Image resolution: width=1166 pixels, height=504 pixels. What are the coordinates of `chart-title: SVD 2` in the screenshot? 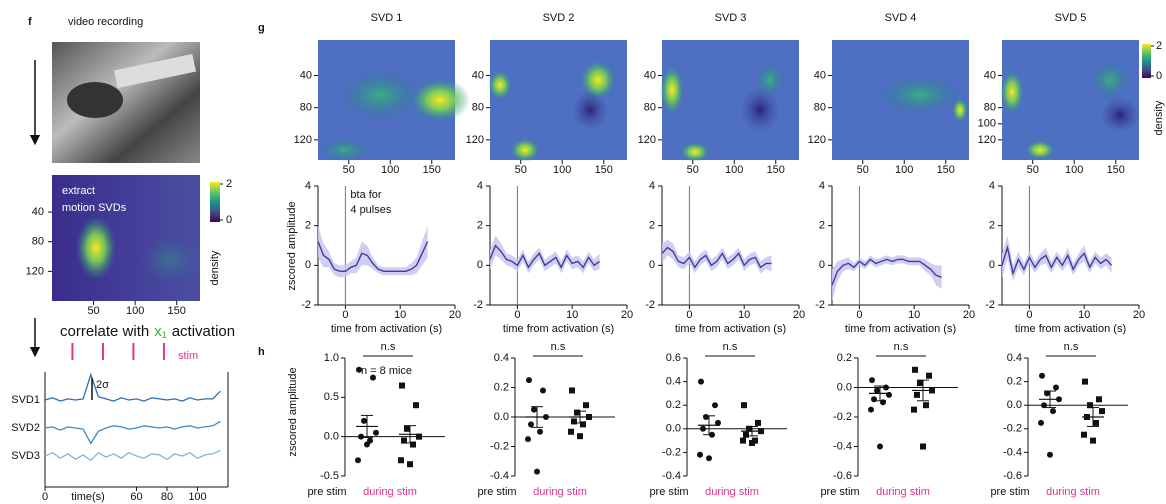 It's located at (559, 18).